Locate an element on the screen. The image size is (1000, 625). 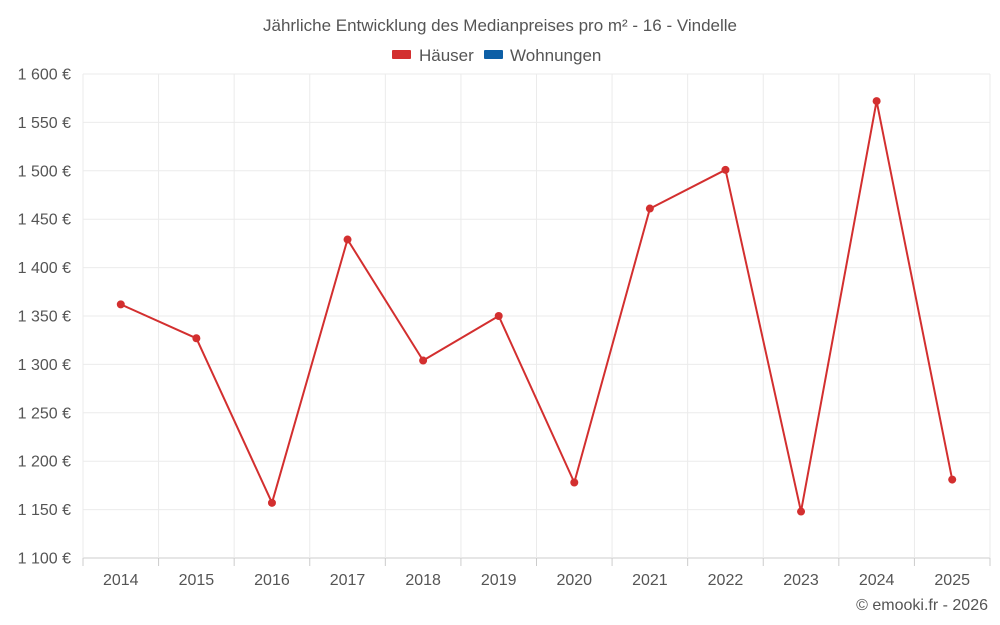
legend: Häuser Wohnungen is located at coordinates (496, 55).